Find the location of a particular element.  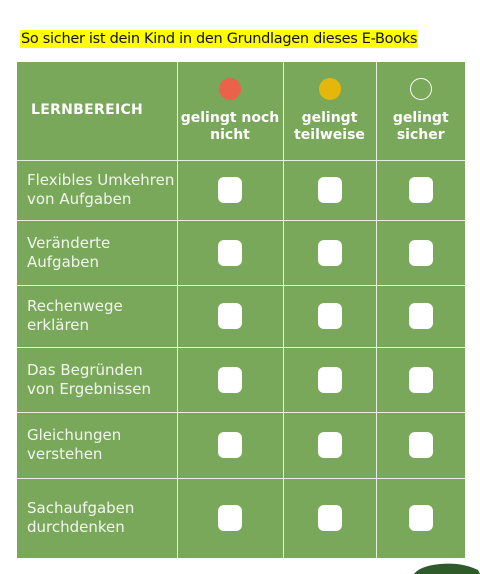

header-cell: gelingt sicher is located at coordinates (420, 111).